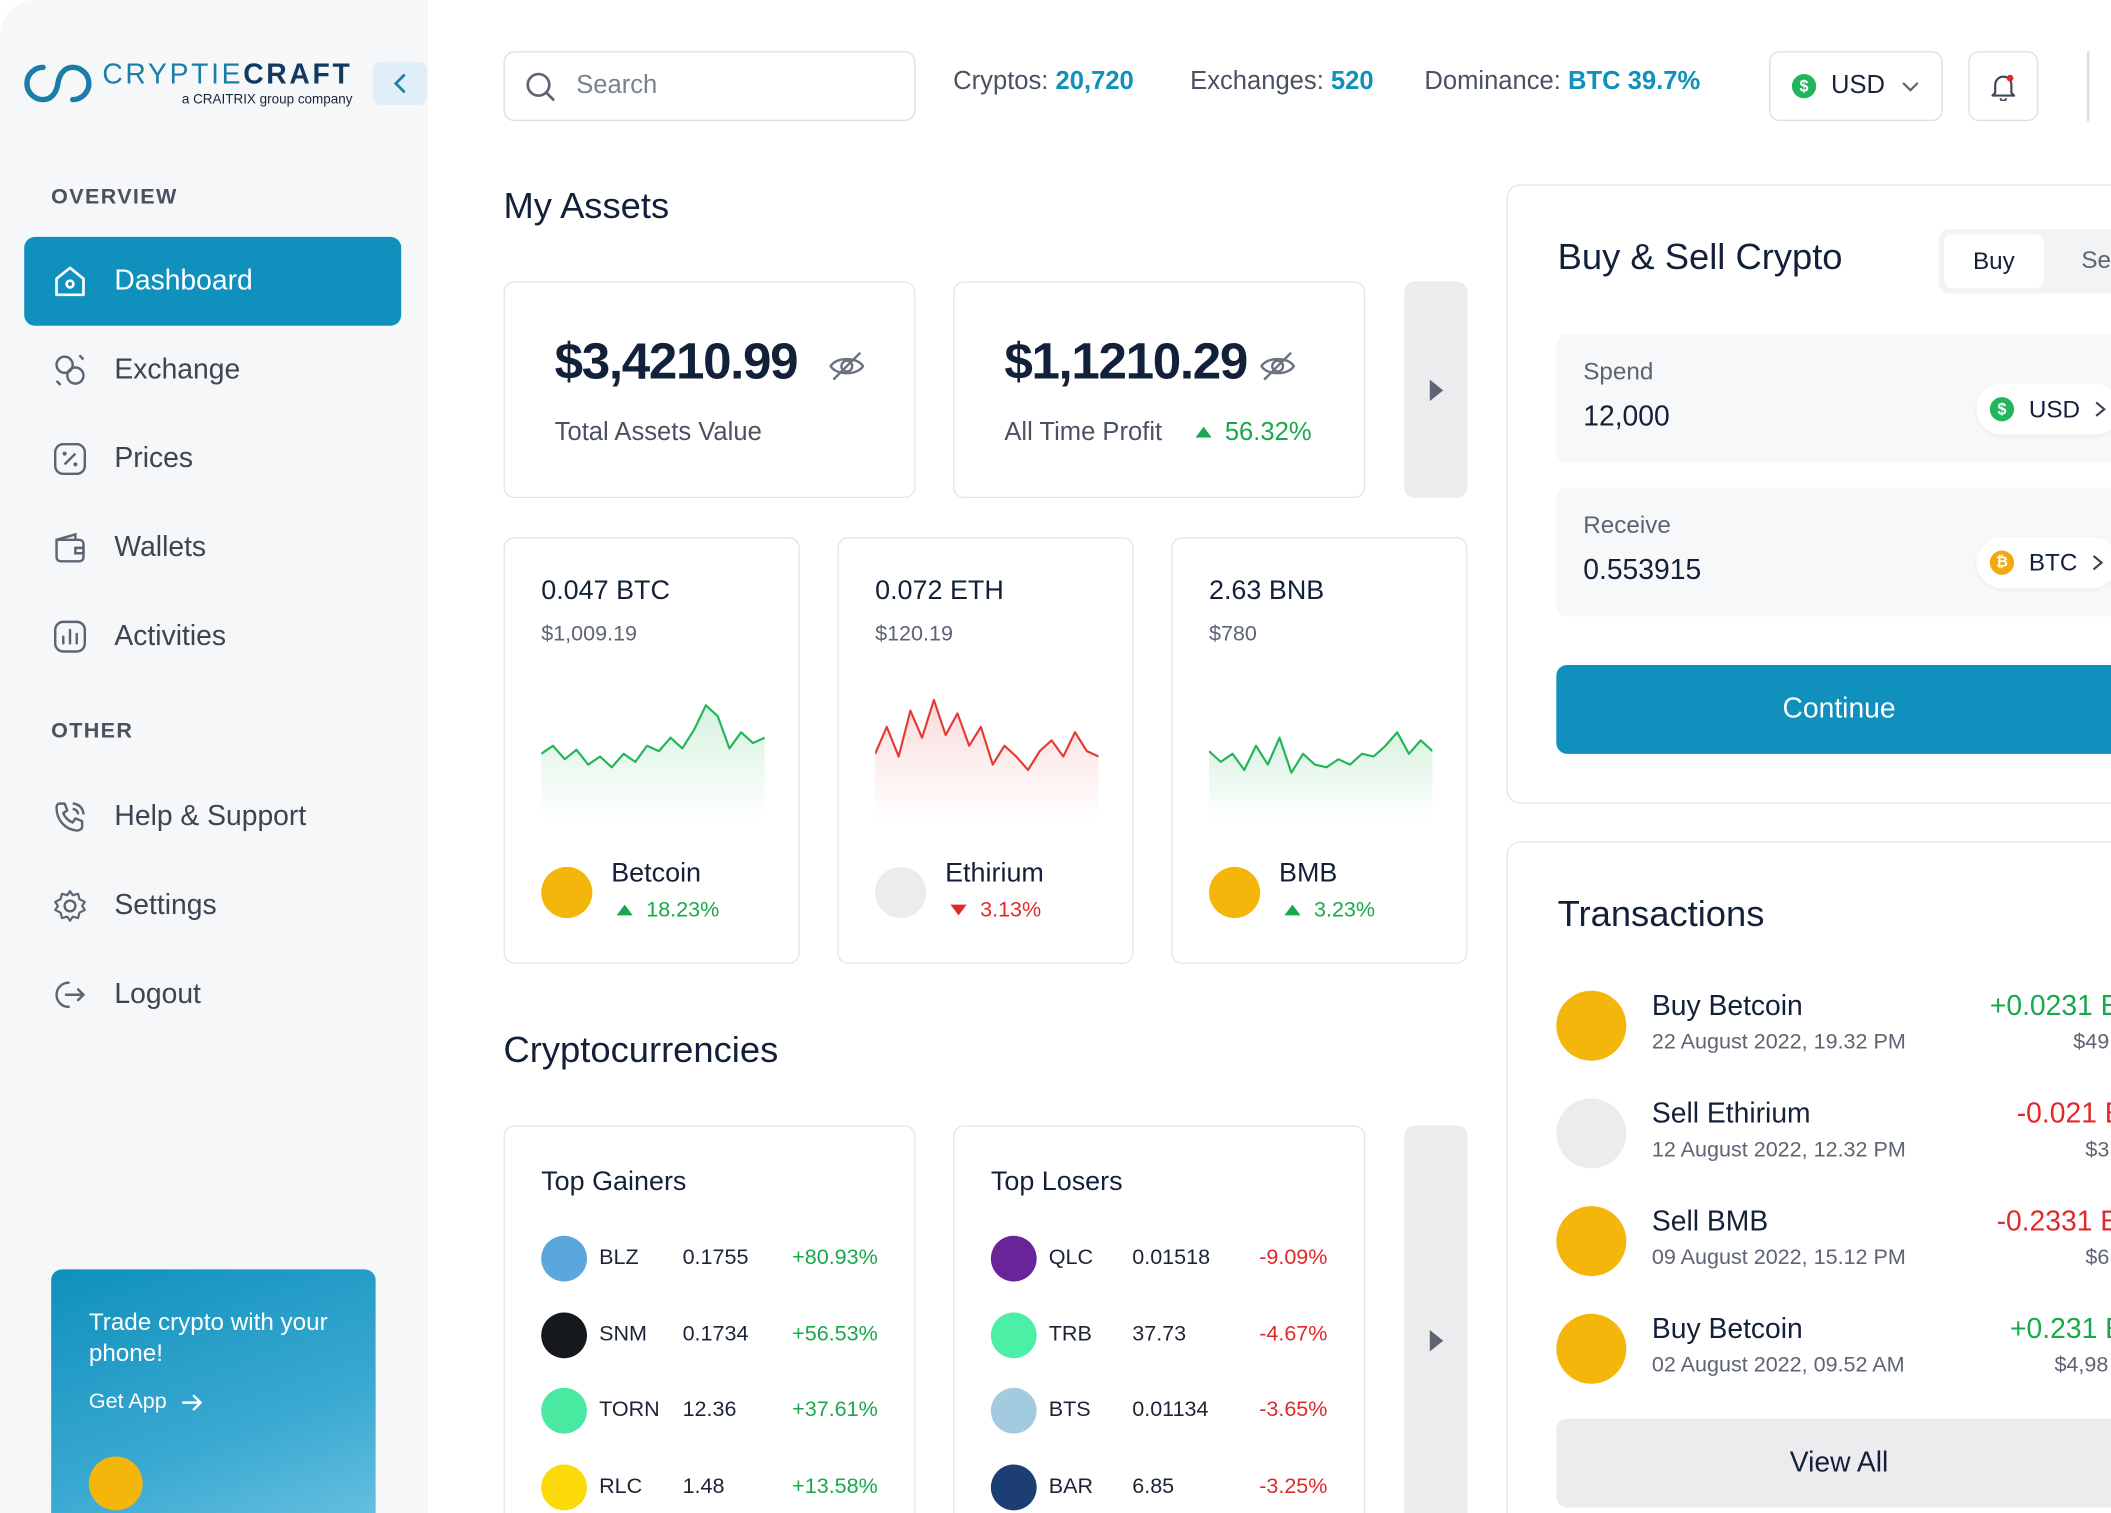 This screenshot has width=2111, height=1513. Describe the element at coordinates (70, 370) in the screenshot. I see `exchange-icon` at that location.